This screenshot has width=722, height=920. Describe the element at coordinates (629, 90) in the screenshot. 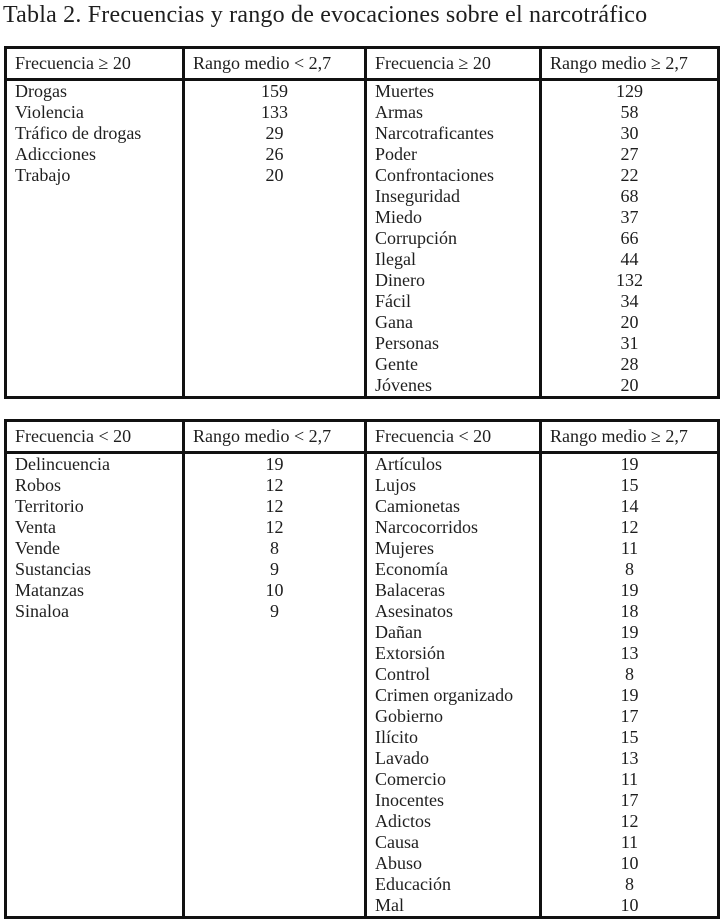

I see `frequency-cell: 129` at that location.